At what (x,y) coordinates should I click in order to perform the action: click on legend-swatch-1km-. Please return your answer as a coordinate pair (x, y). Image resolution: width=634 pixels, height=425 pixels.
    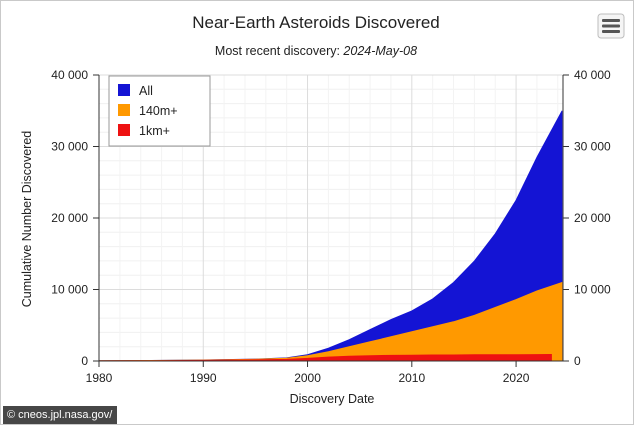
    Looking at the image, I should click on (124, 130).